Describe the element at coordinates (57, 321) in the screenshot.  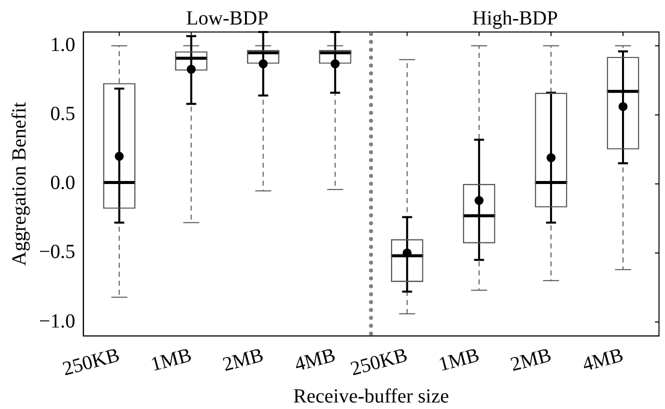
I see `y-tick-label: −1.0` at that location.